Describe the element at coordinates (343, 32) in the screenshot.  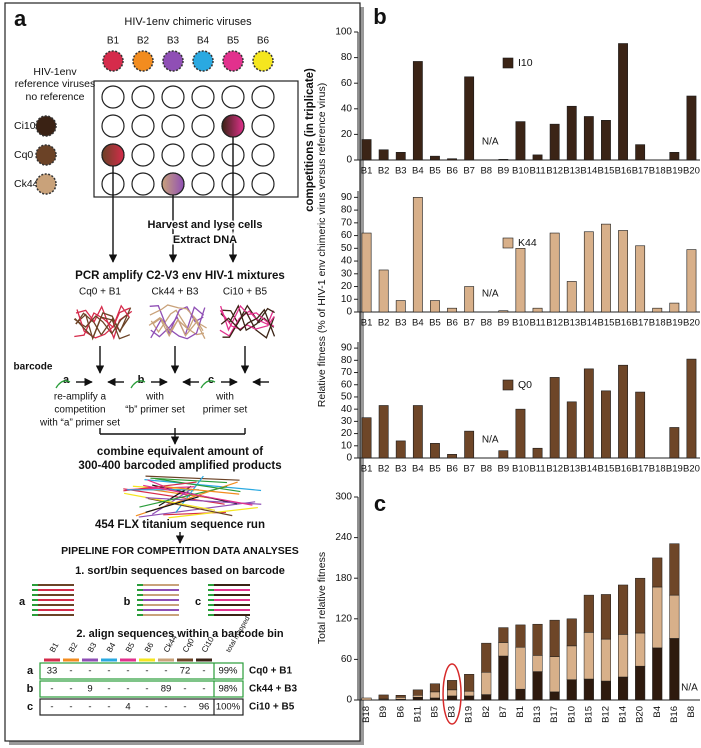
I see `y-tick-label: 100` at that location.